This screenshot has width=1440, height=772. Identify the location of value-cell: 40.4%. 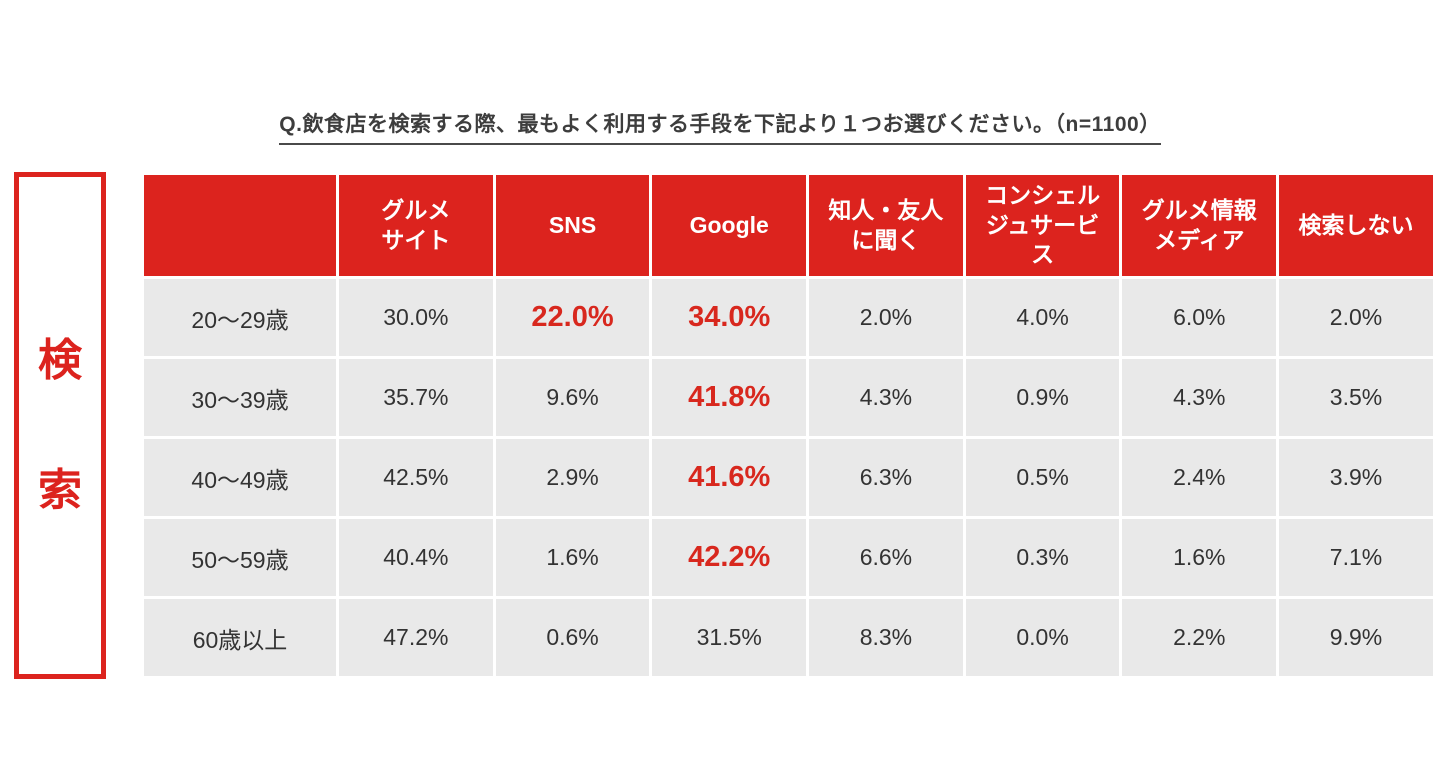
(416, 557).